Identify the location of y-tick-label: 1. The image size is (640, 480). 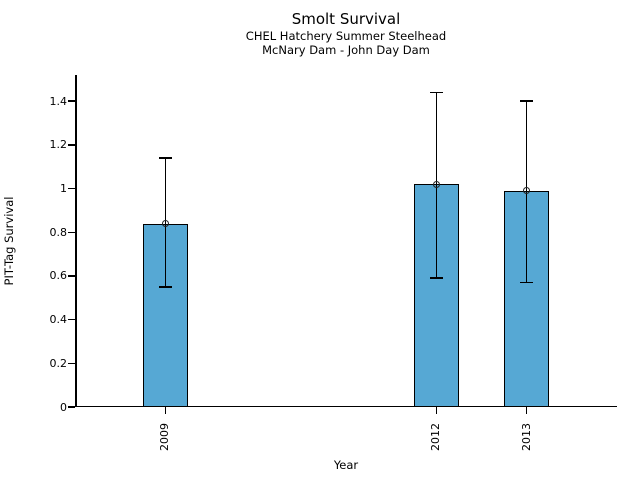
(63, 189).